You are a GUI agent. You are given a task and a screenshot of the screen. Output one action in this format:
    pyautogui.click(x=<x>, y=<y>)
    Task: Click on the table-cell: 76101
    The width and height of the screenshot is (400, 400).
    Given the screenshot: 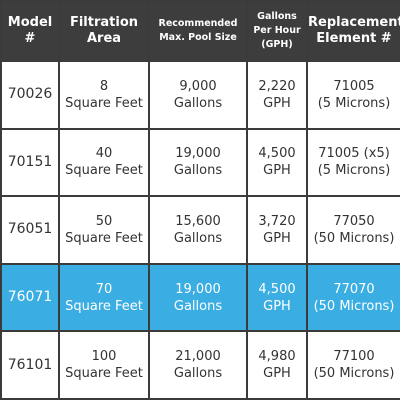 What is the action you would take?
    pyautogui.click(x=30, y=365)
    